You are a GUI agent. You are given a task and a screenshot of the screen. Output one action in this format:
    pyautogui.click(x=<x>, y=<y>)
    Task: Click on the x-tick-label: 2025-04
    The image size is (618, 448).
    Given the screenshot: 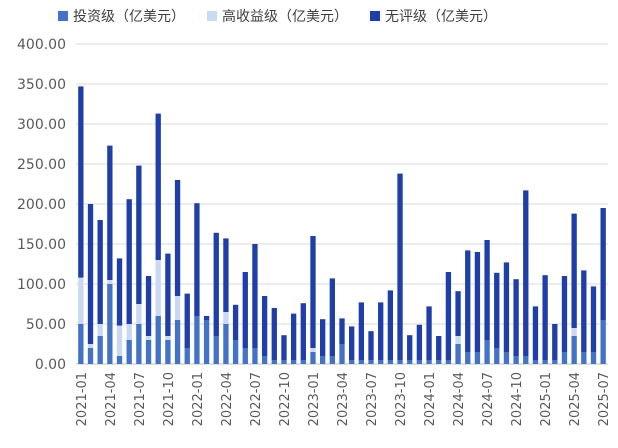 What is the action you would take?
    pyautogui.click(x=575, y=399)
    